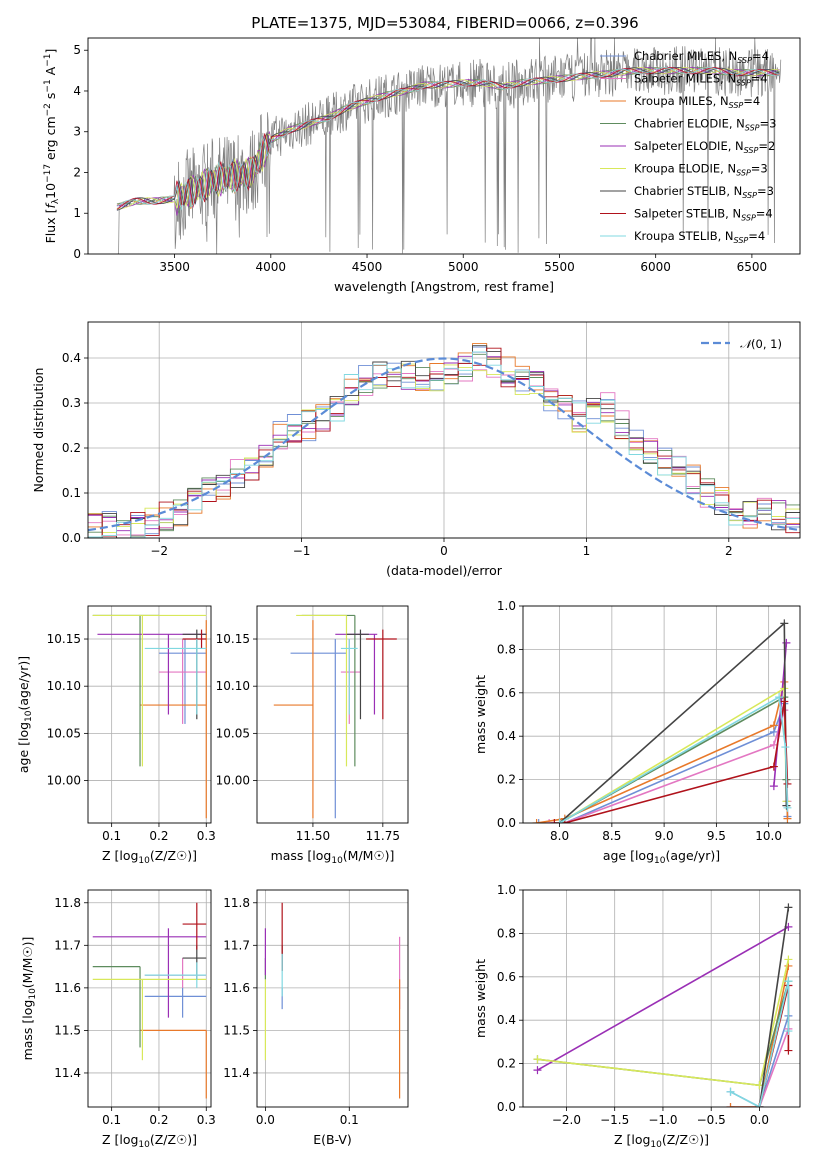  I want to click on model-spectrum-salpeter_stelib, so click(448, 138).